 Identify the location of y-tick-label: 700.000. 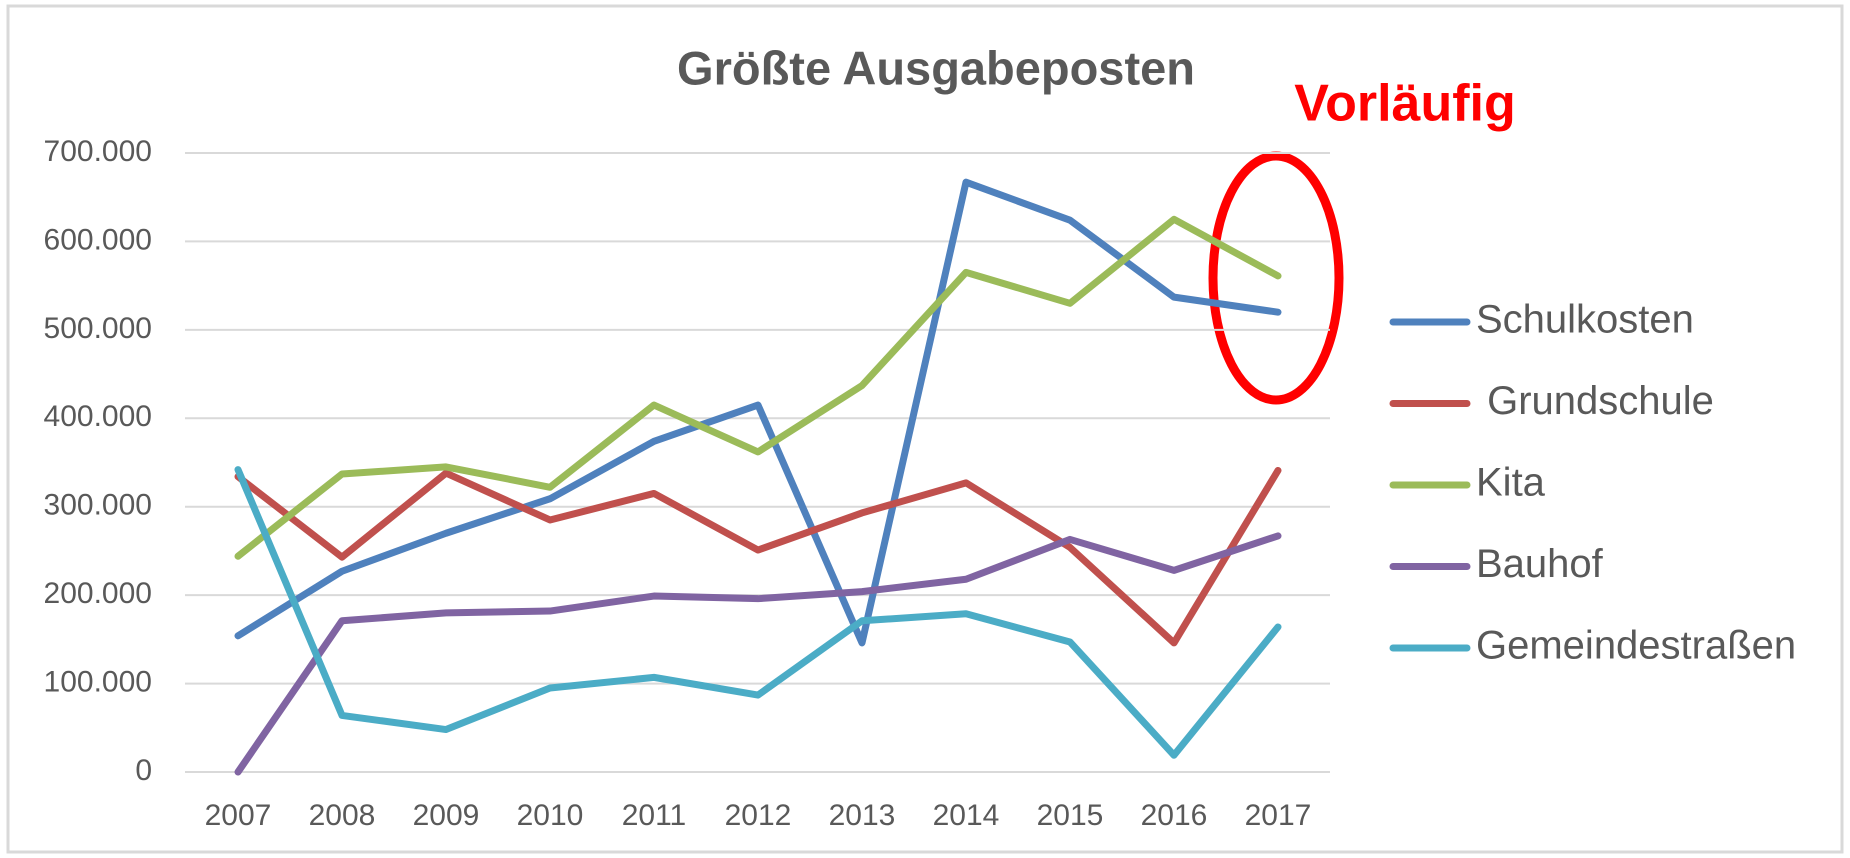
(98, 151).